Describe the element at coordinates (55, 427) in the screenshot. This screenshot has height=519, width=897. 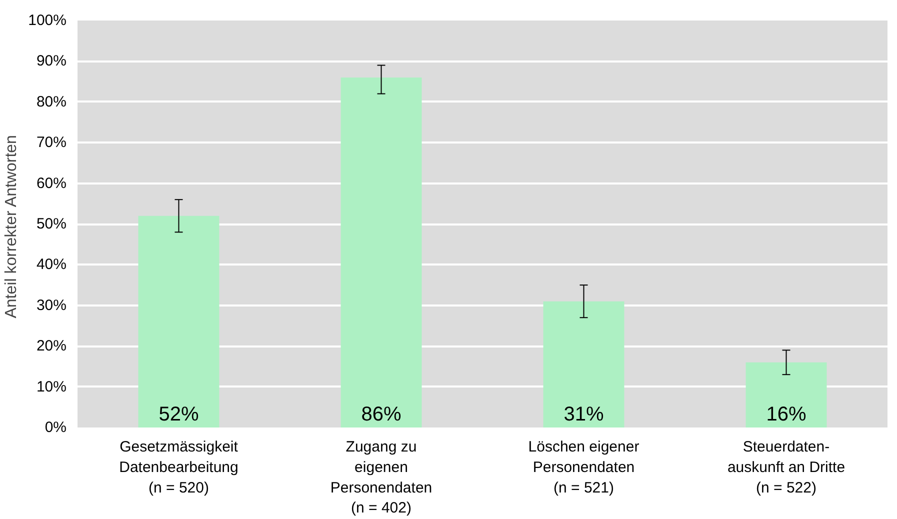
I see `y-tick-label: 0%` at that location.